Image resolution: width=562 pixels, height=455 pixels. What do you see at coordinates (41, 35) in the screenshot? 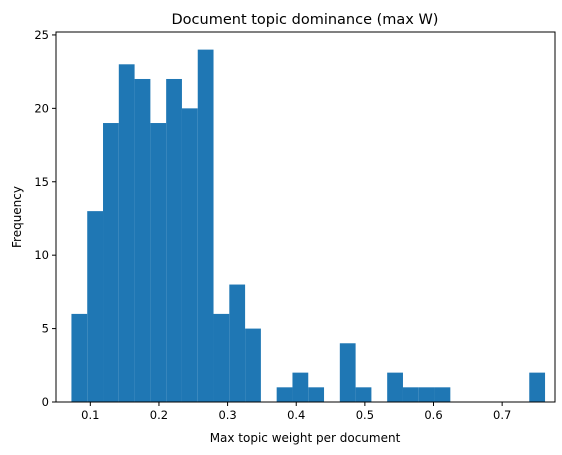
I see `y-tick-label: 25` at bounding box center [41, 35].